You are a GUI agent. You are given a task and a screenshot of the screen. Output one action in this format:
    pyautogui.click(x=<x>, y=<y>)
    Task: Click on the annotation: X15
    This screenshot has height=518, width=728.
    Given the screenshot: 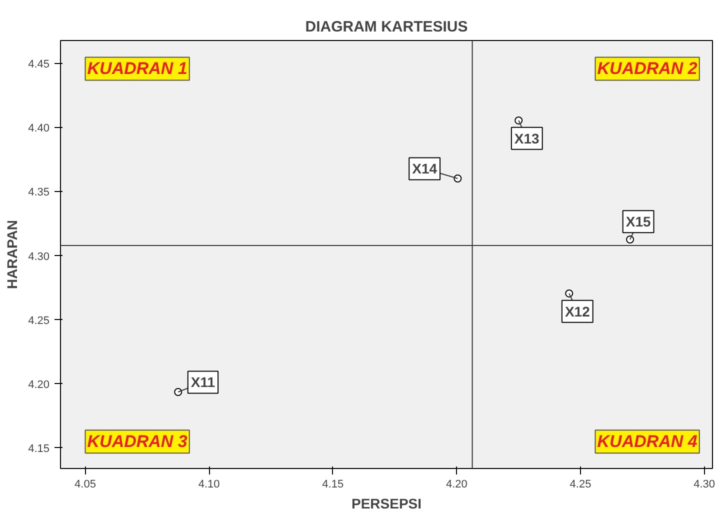 What is the action you would take?
    pyautogui.click(x=638, y=222)
    